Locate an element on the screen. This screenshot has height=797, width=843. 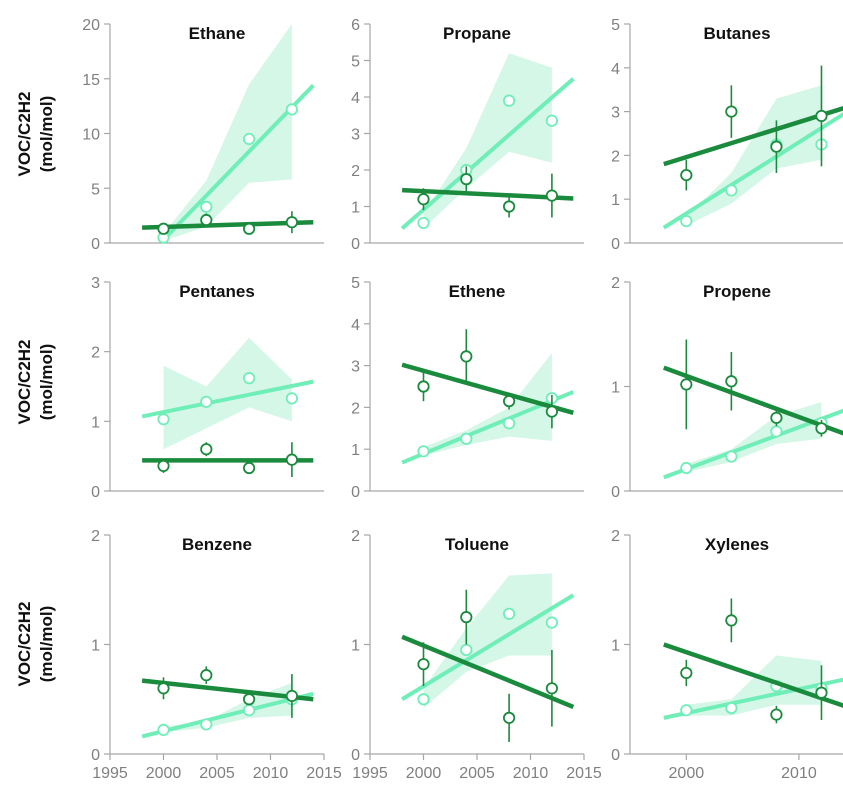
panel-propene: 0 1 2 Propene is located at coordinates (727, 388).